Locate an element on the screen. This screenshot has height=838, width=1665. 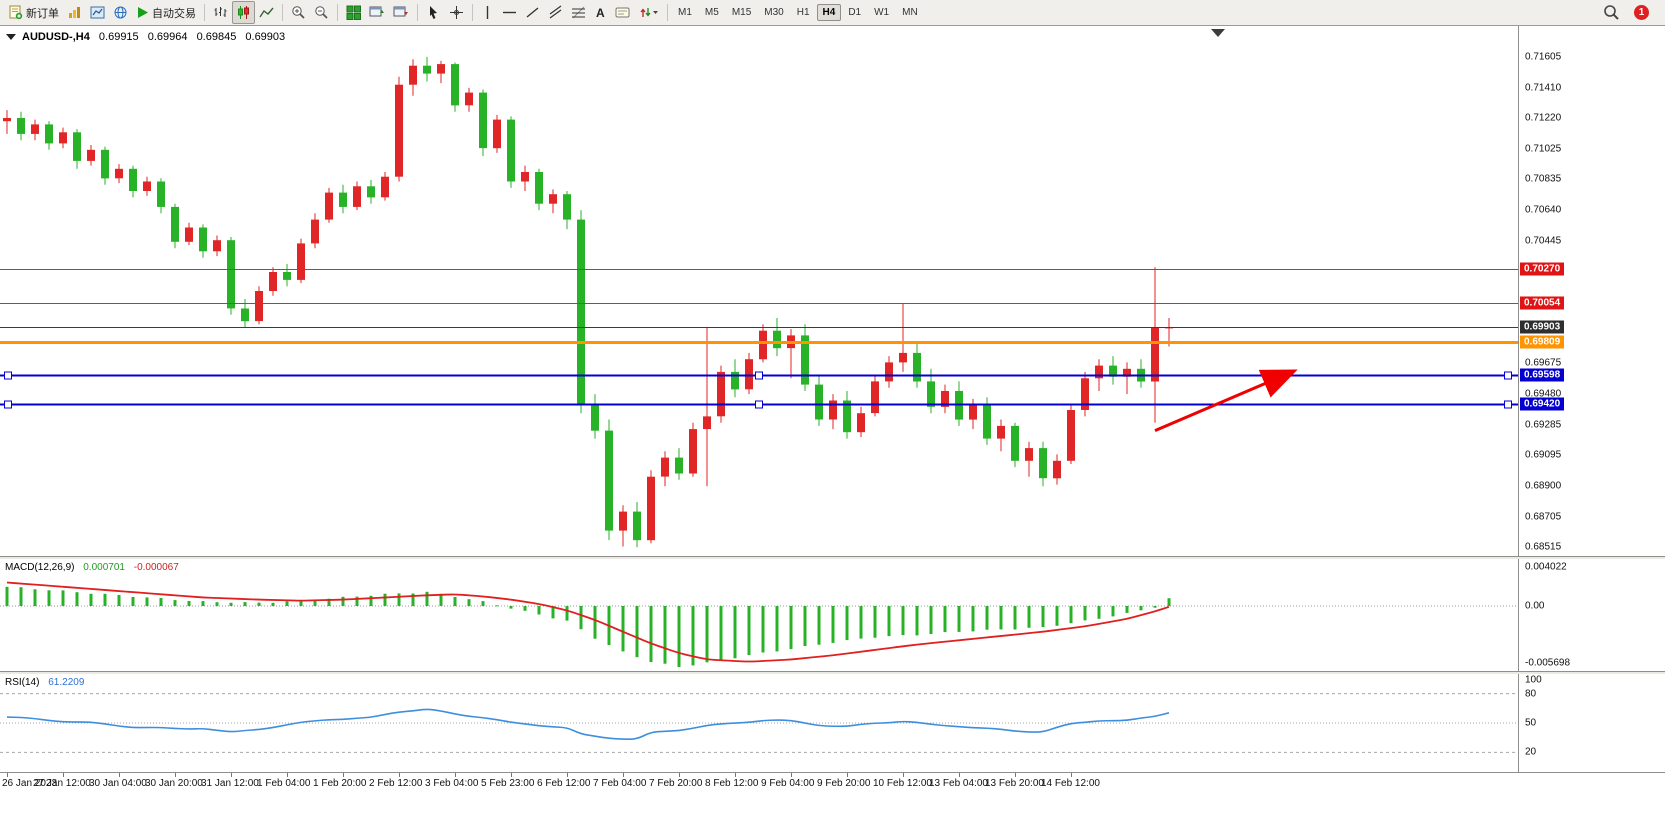
macd-axis-tick: 0.004022 is located at coordinates (1546, 567).